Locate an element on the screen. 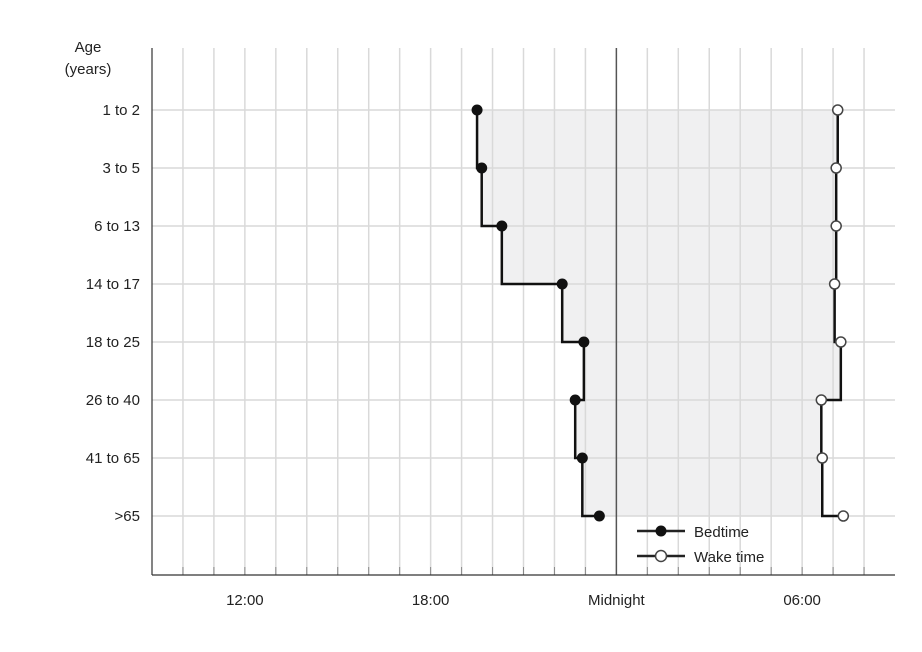 This screenshot has width=922, height=652. y-tick-label: 14 to 17 is located at coordinates (113, 284).